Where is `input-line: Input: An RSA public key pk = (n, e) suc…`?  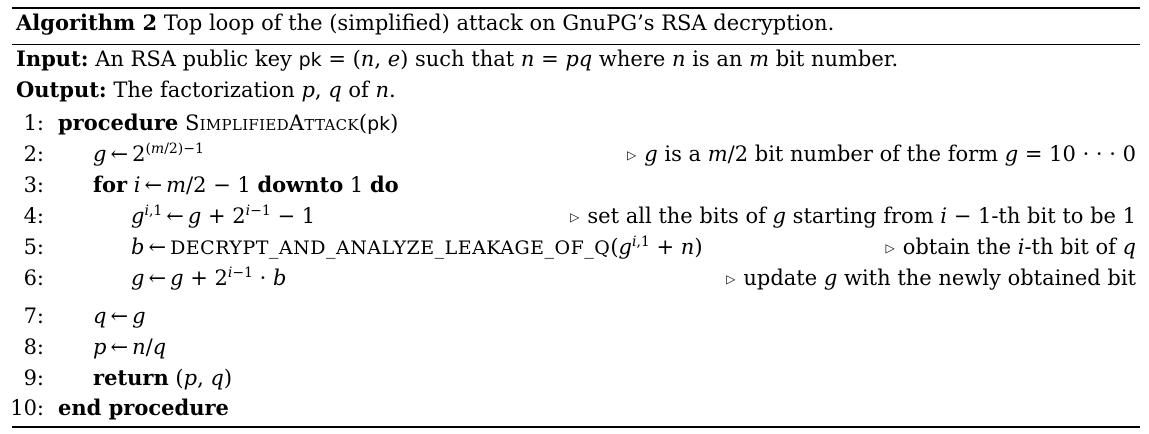 input-line: Input: An RSA public key pk = (n, e) suc… is located at coordinates (457, 59).